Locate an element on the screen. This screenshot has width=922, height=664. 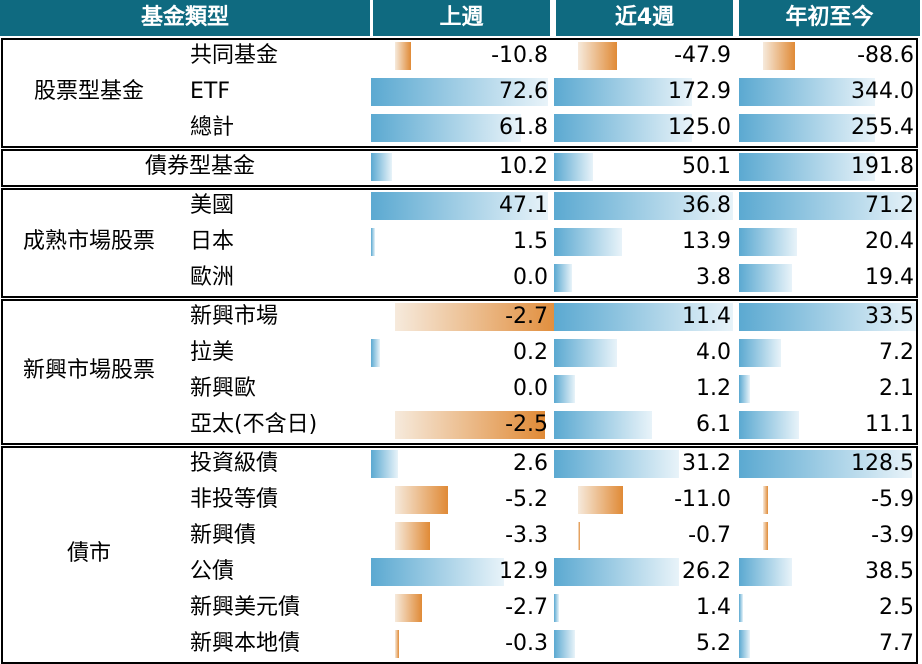
value-week: 47.1 is located at coordinates (523, 205).